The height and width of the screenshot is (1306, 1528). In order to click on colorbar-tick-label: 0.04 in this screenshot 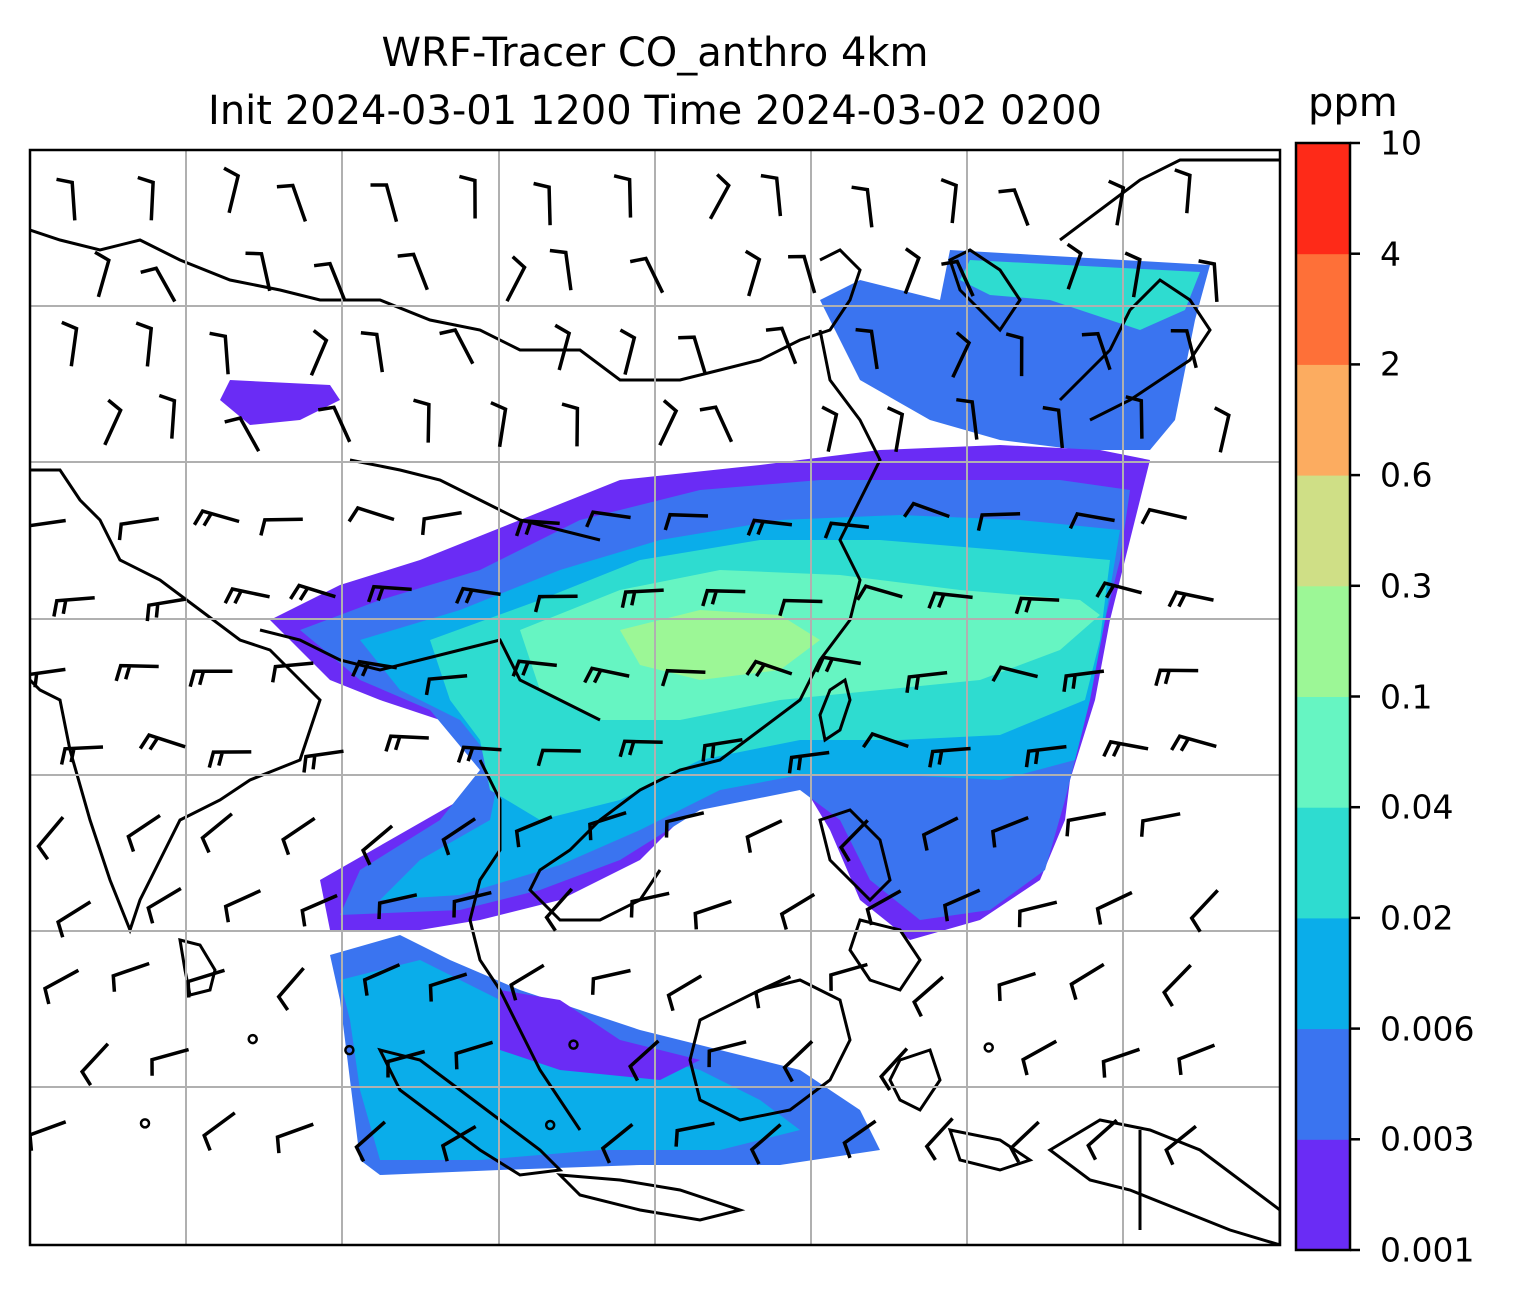, I will do `click(1417, 807)`.